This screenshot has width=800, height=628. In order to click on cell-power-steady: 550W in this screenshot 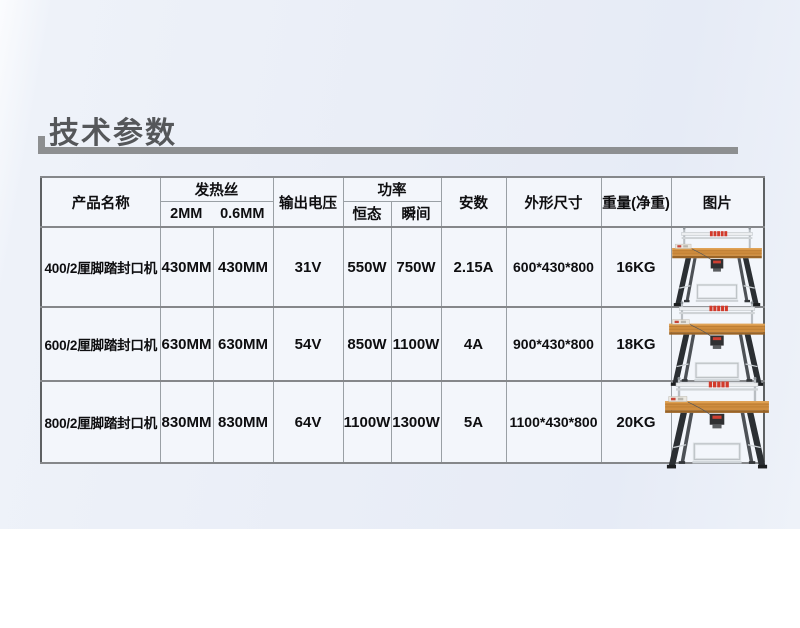, I will do `click(367, 267)`.